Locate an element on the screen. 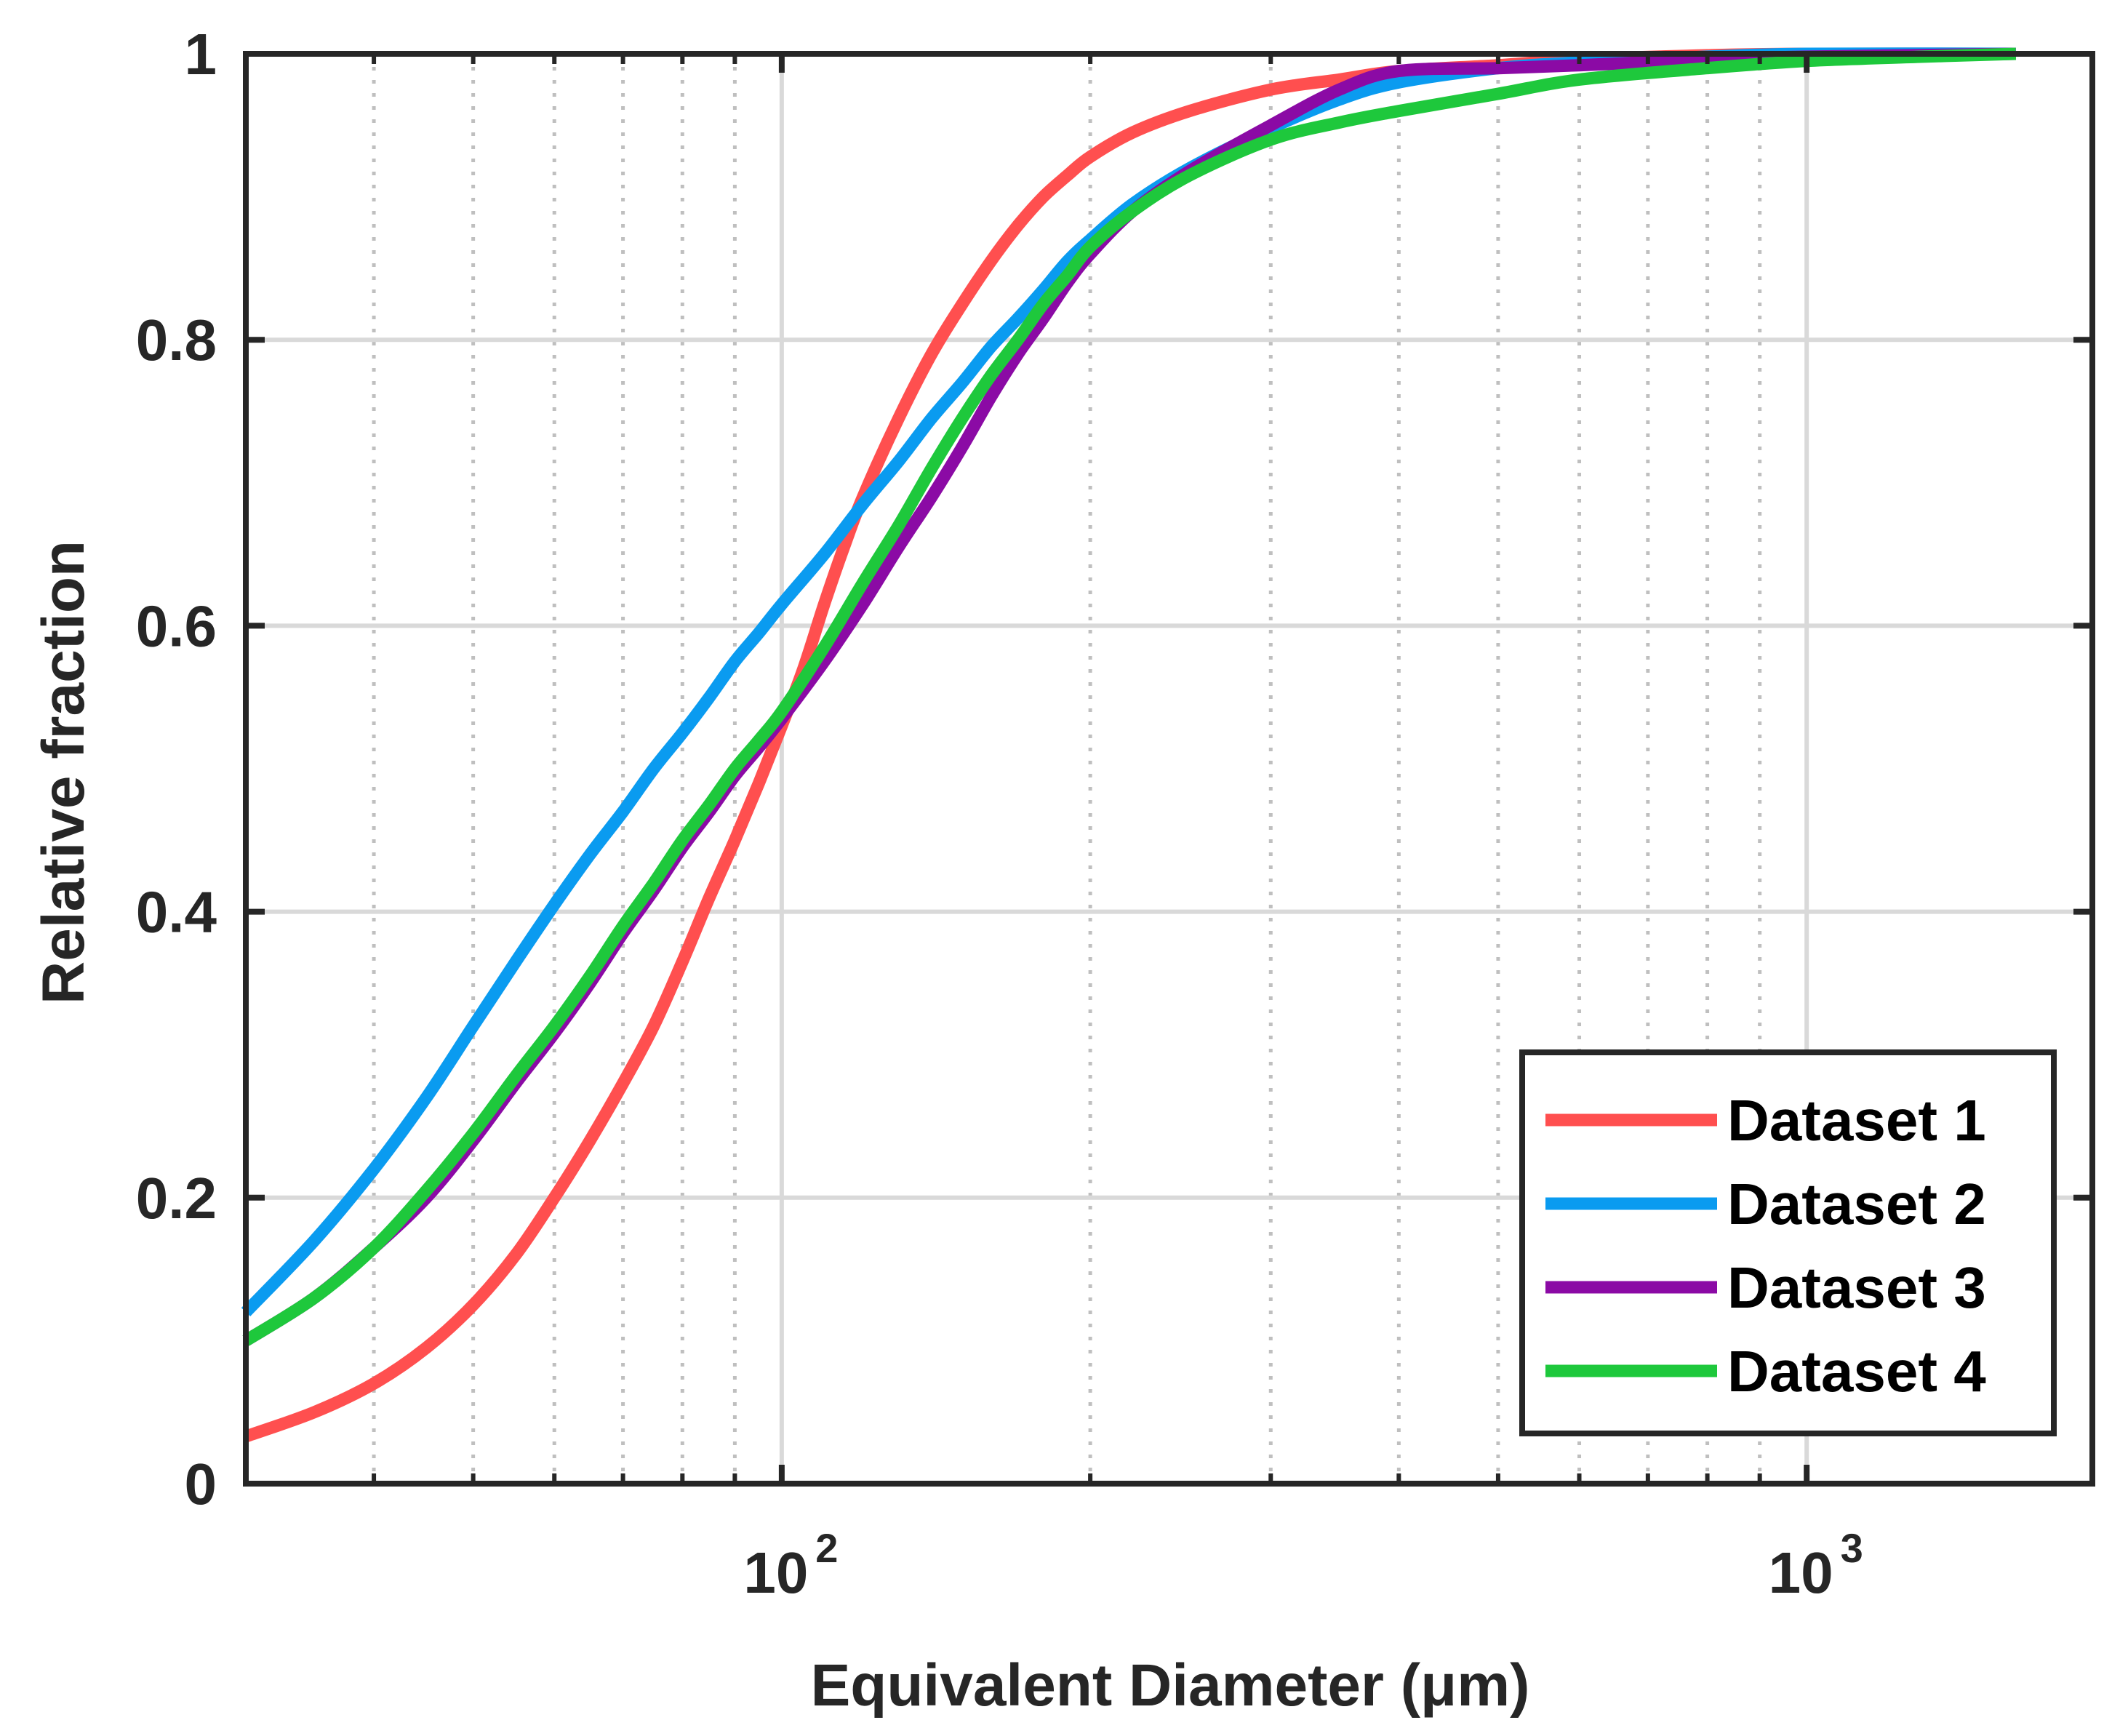 The image size is (2128, 1736). y-axis-title: Relative fraction is located at coordinates (64, 772).